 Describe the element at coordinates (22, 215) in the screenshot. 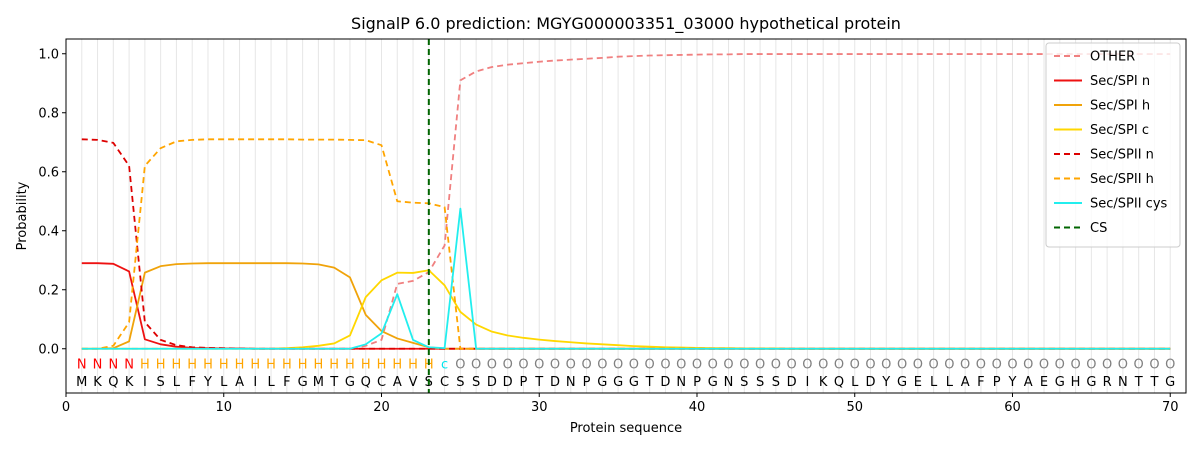

I see `y-axis-label: Probability` at that location.